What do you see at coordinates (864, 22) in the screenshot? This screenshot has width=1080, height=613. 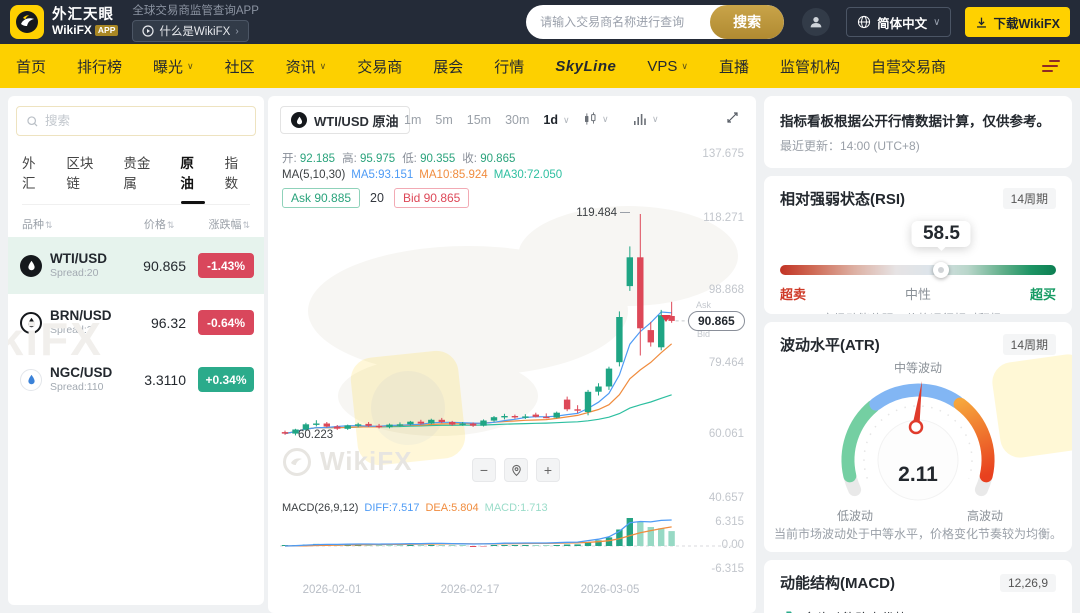 I see `globe-icon` at bounding box center [864, 22].